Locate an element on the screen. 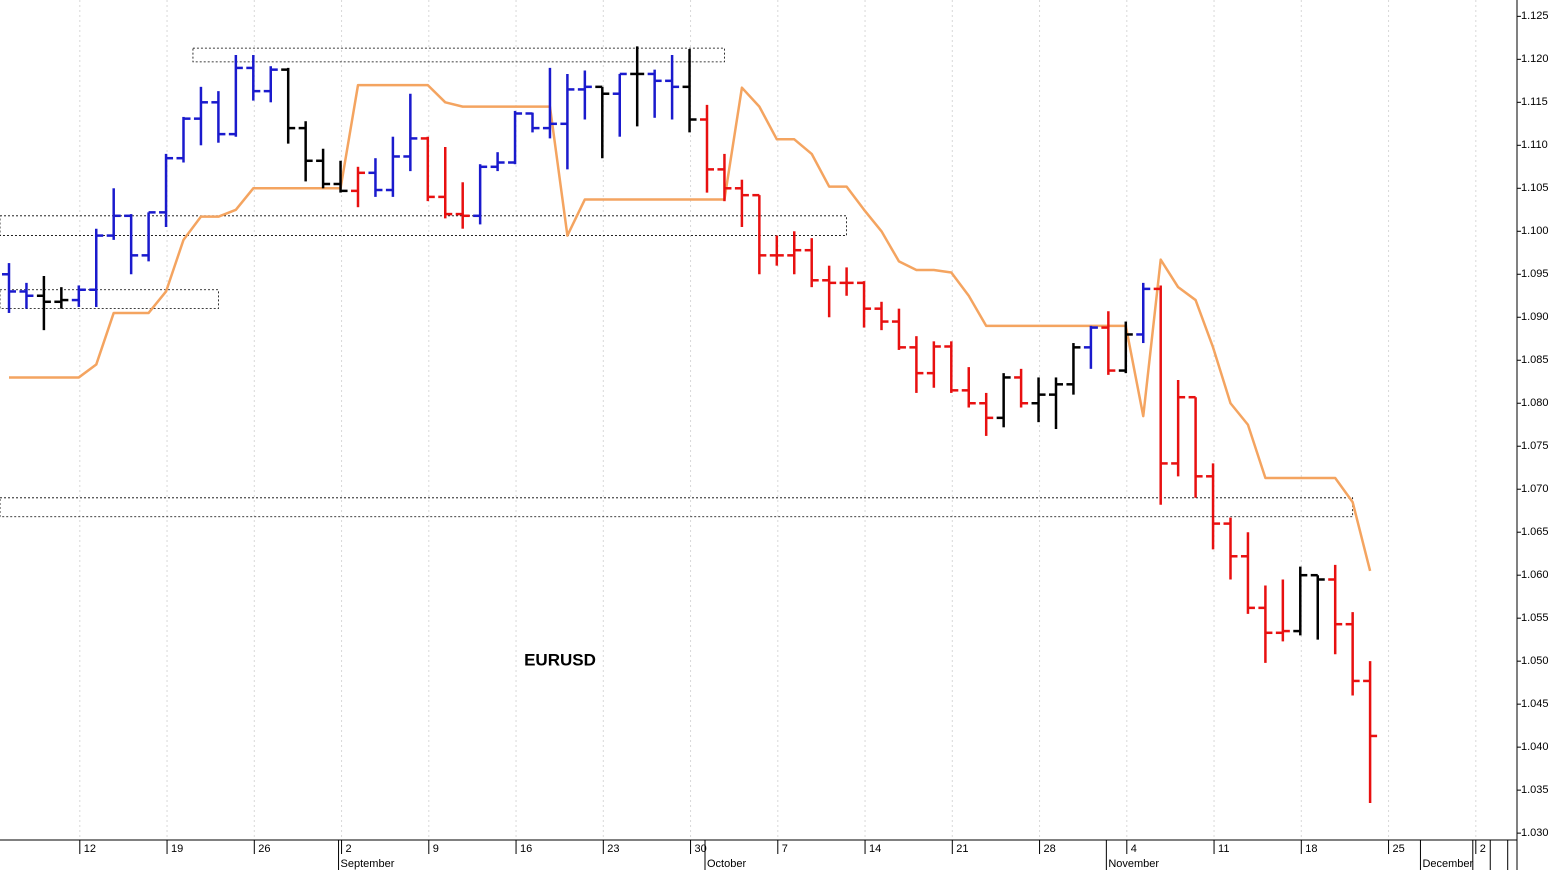  y-tick-label: 1.045 is located at coordinates (1535, 704).